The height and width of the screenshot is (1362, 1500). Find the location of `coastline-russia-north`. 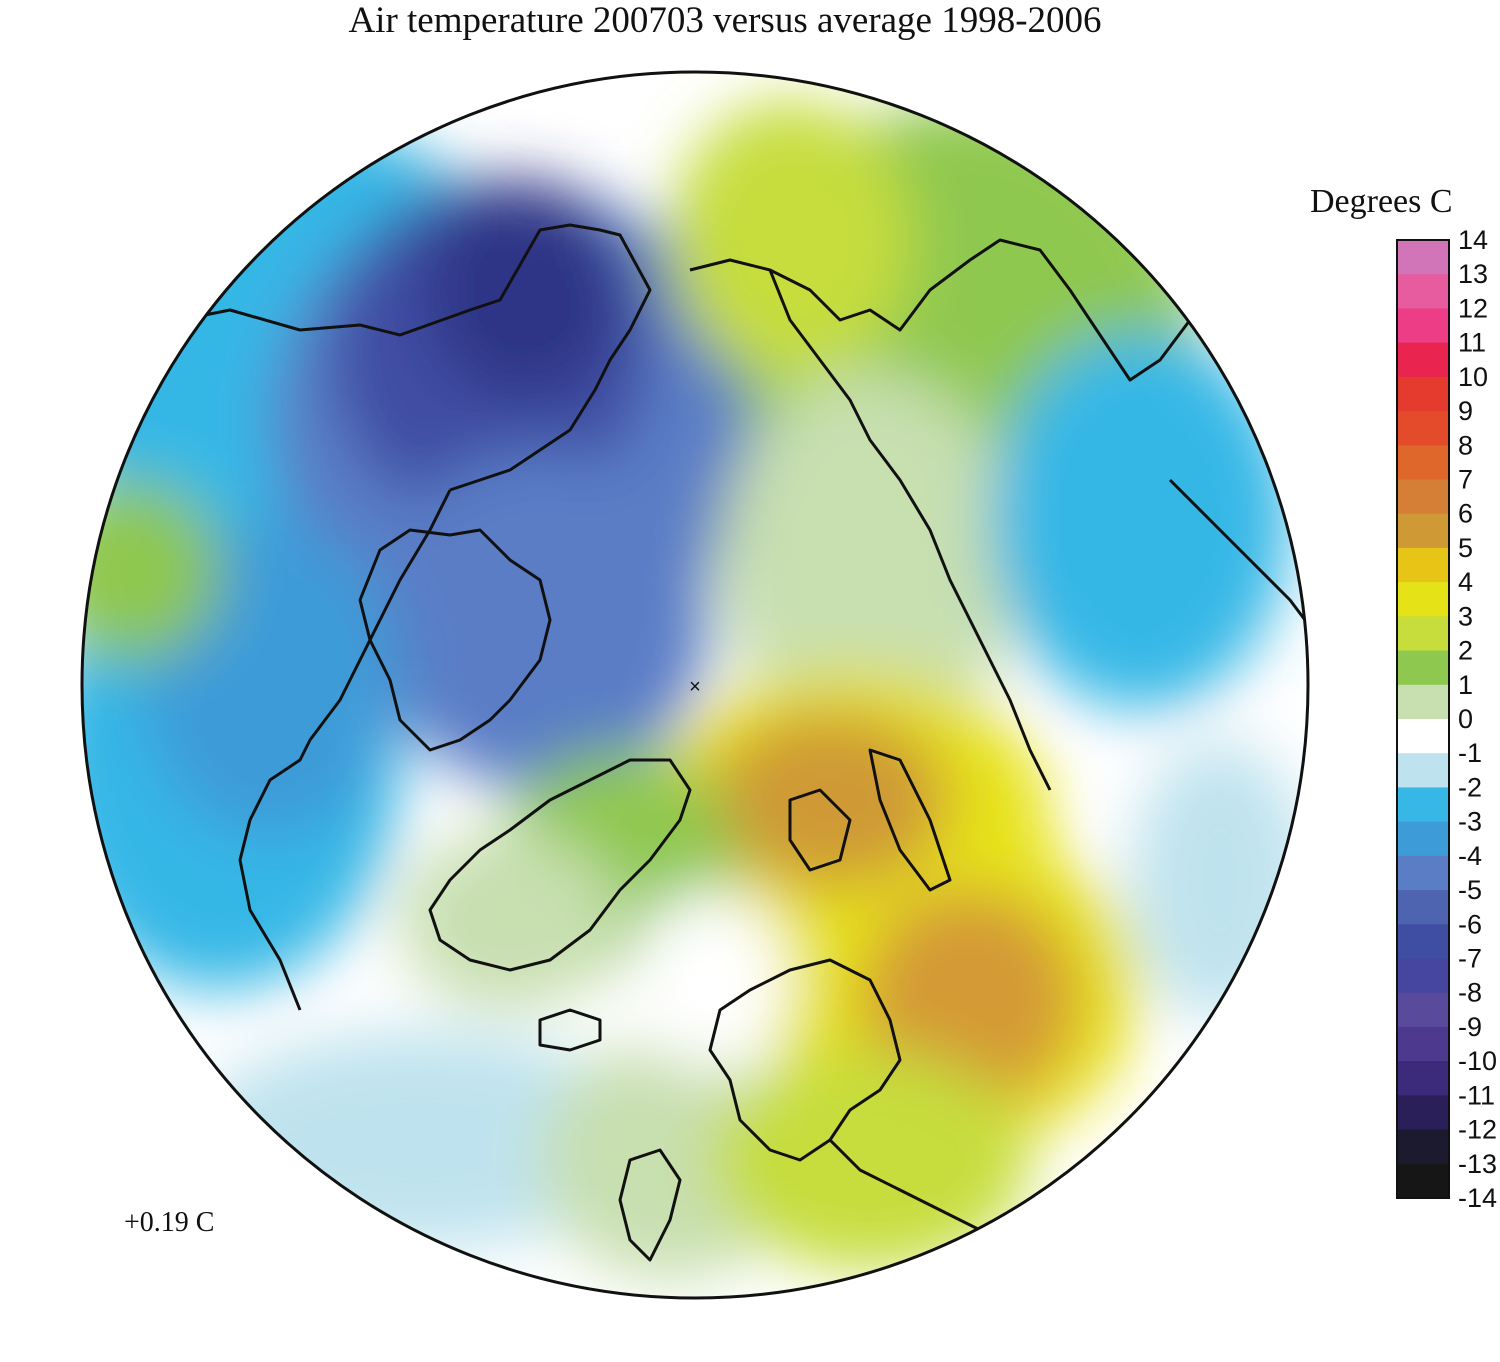

coastline-russia-north is located at coordinates (910, 530).